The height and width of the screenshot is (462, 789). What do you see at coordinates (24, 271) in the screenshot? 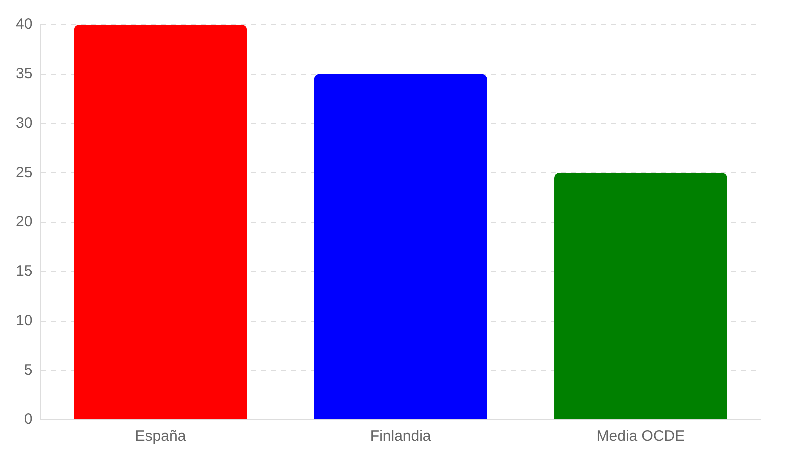
I see `y-tick-label: 15` at bounding box center [24, 271].